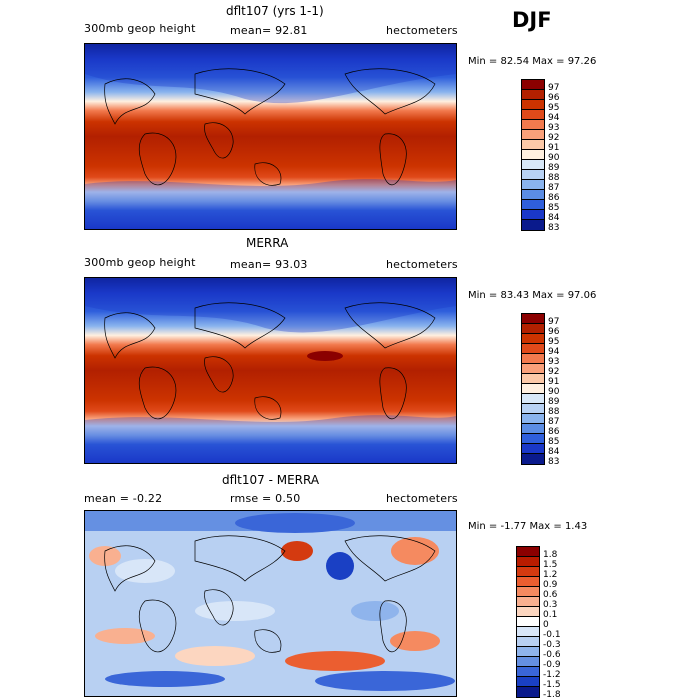 The width and height of the screenshot is (700, 700). Describe the element at coordinates (528, 622) in the screenshot. I see `panel-3-colorbar` at that location.